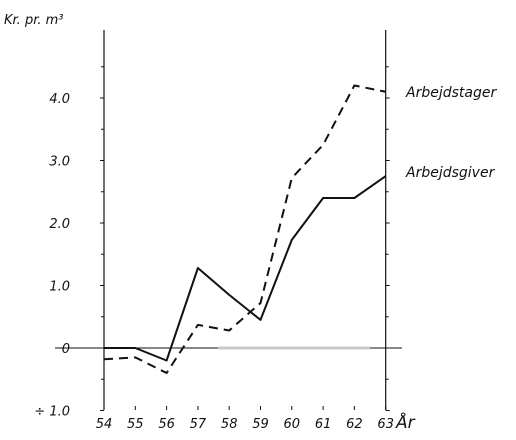 This screenshot has height=440, width=516. I want to click on x-tick-label: 54, so click(104, 424).